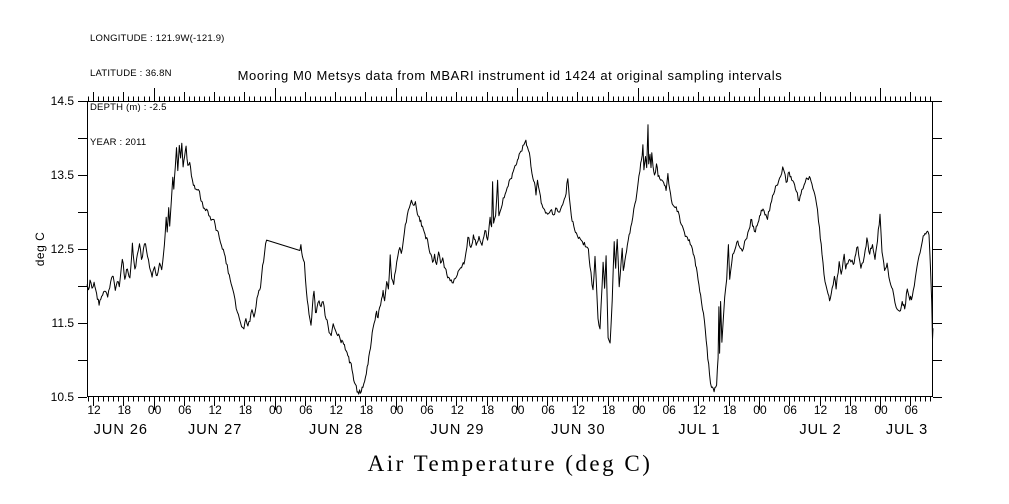 The image size is (1009, 504). I want to click on y-tick-label: 14.5, so click(63, 101).